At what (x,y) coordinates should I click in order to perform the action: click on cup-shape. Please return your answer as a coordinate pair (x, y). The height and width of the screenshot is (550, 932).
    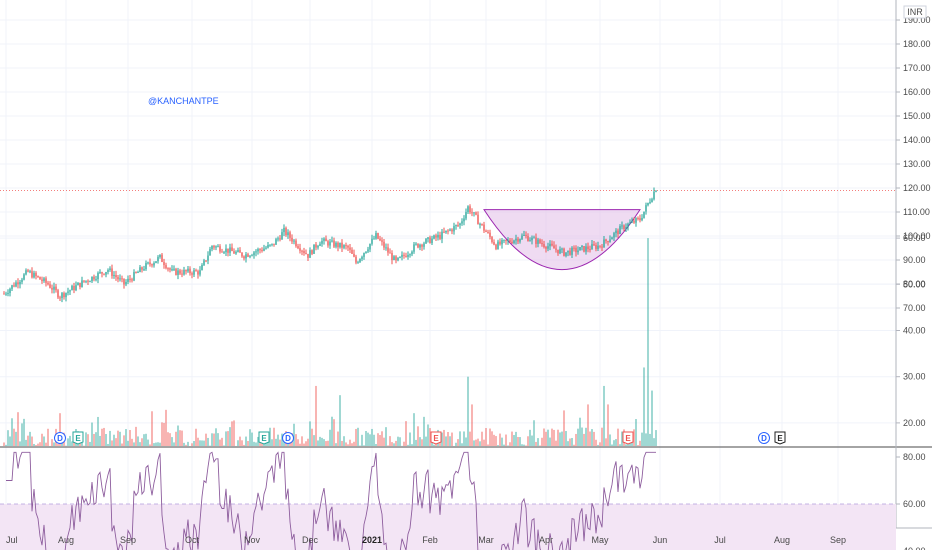
    Looking at the image, I should click on (562, 240).